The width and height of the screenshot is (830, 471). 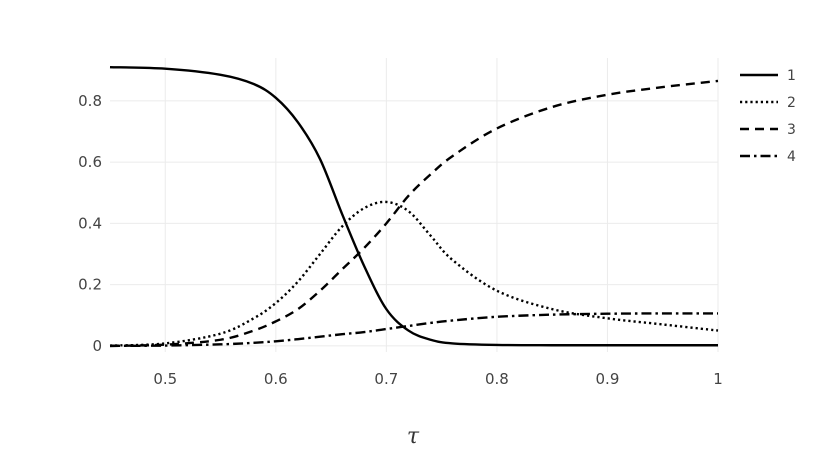 What do you see at coordinates (165, 379) in the screenshot?
I see `x-tick-label: 0.5` at bounding box center [165, 379].